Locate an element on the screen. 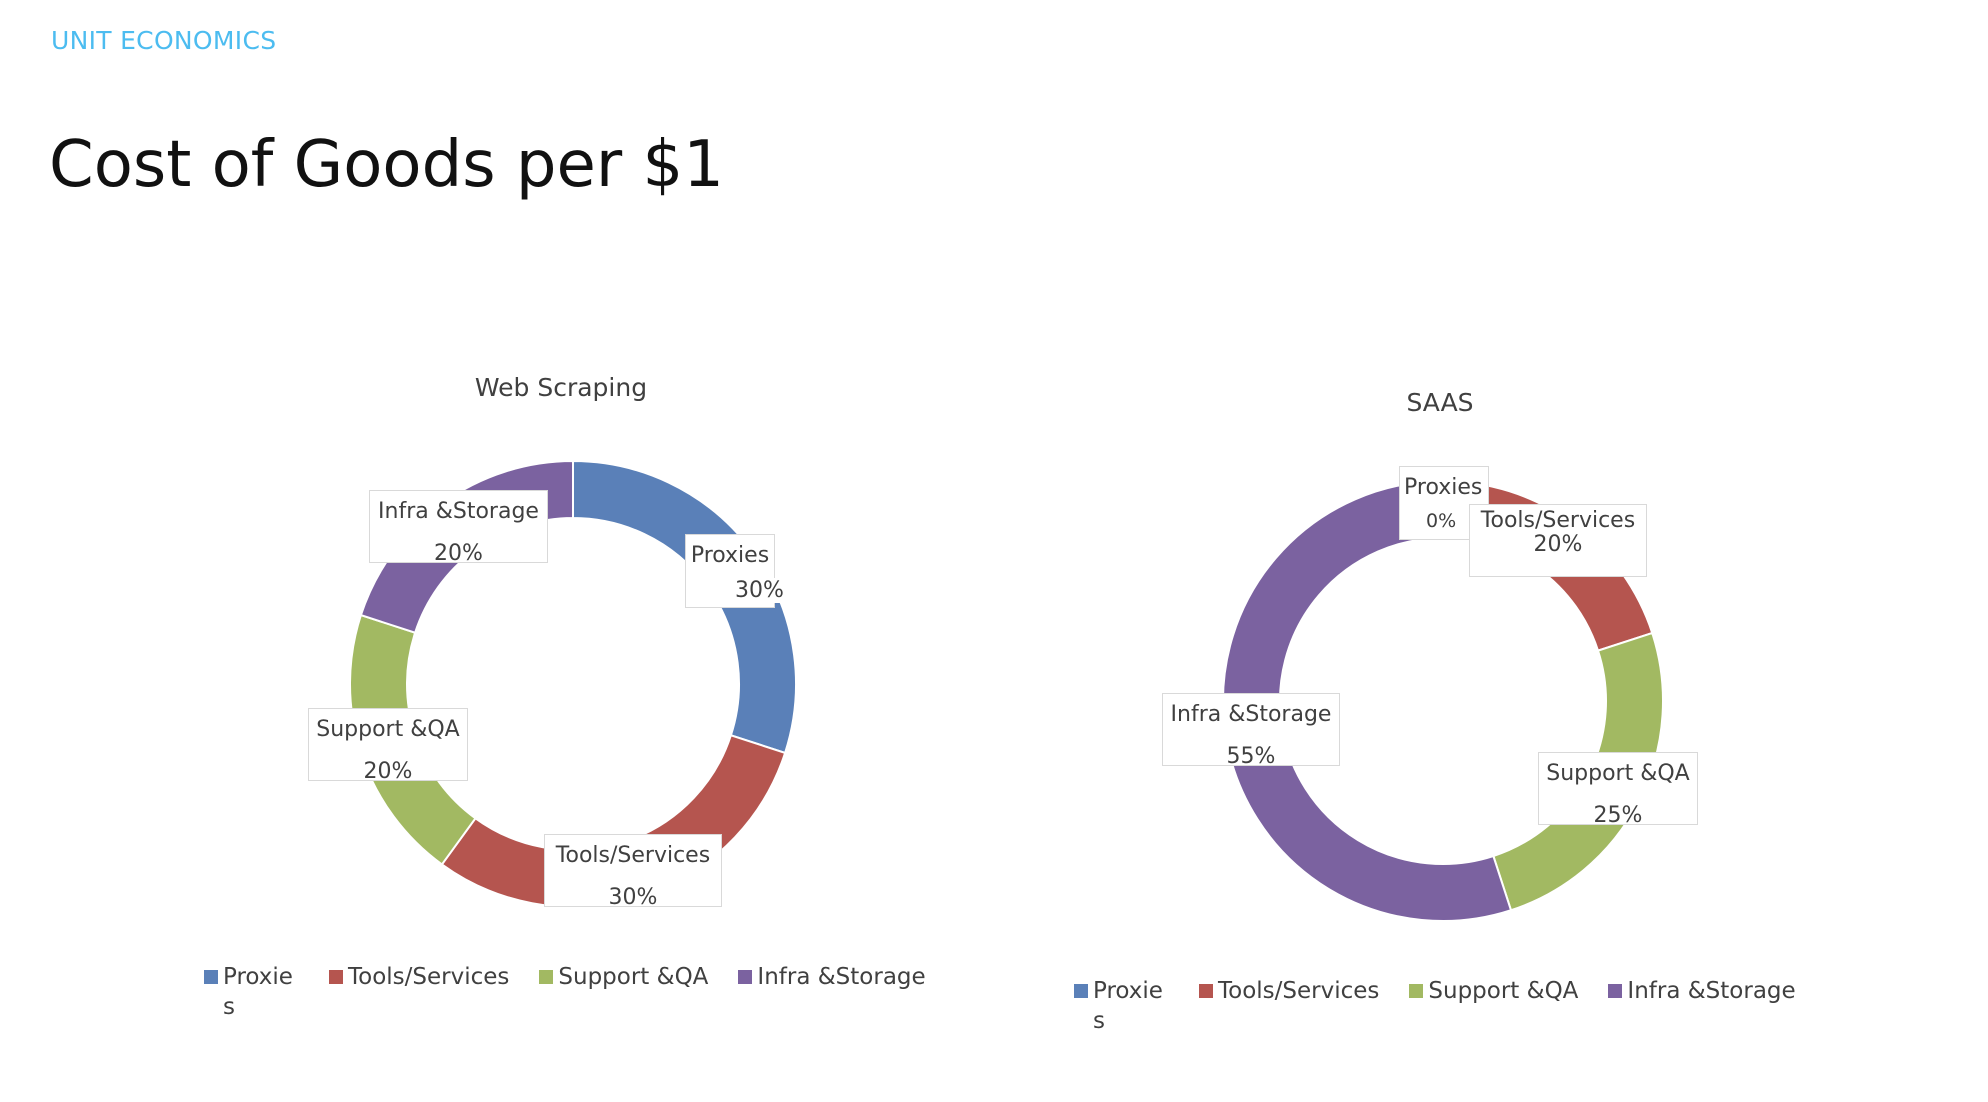 The width and height of the screenshot is (1988, 1102). chart-title-saas: SAAS is located at coordinates (1440, 402).